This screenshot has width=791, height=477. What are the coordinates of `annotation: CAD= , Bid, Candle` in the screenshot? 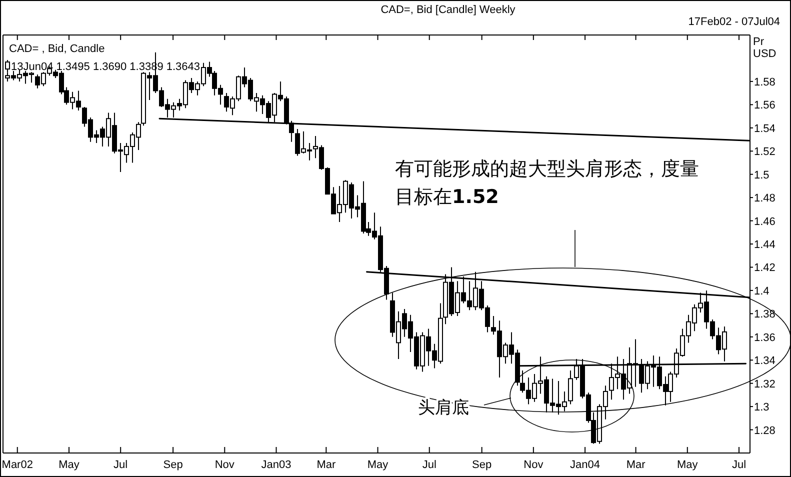 It's located at (57, 49).